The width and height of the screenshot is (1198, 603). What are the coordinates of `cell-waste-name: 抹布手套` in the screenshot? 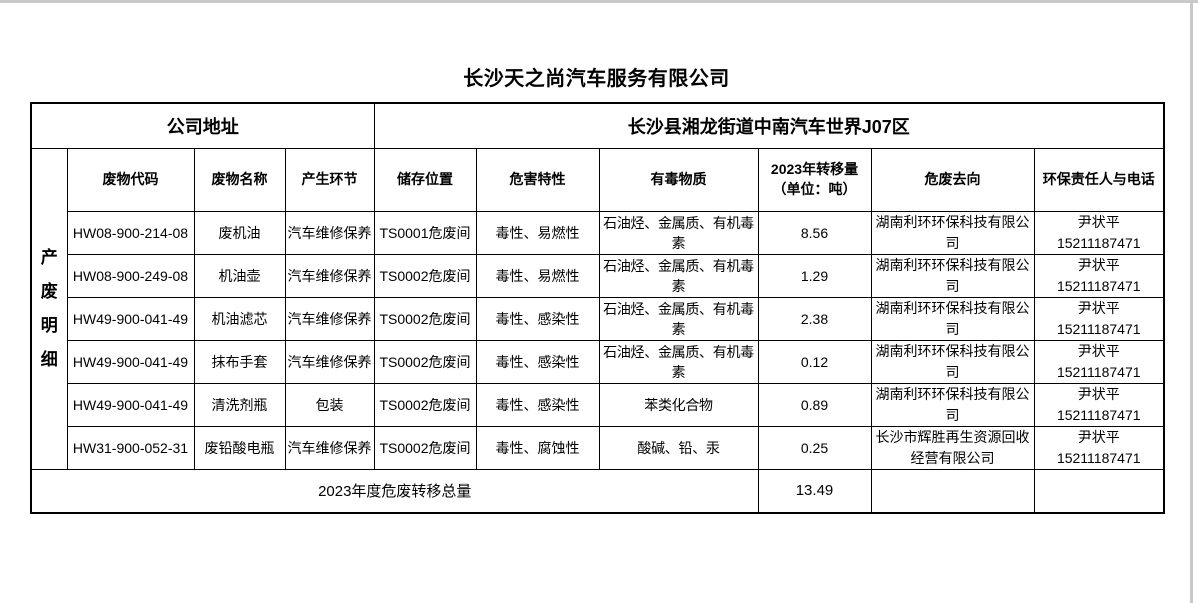 It's located at (239, 361).